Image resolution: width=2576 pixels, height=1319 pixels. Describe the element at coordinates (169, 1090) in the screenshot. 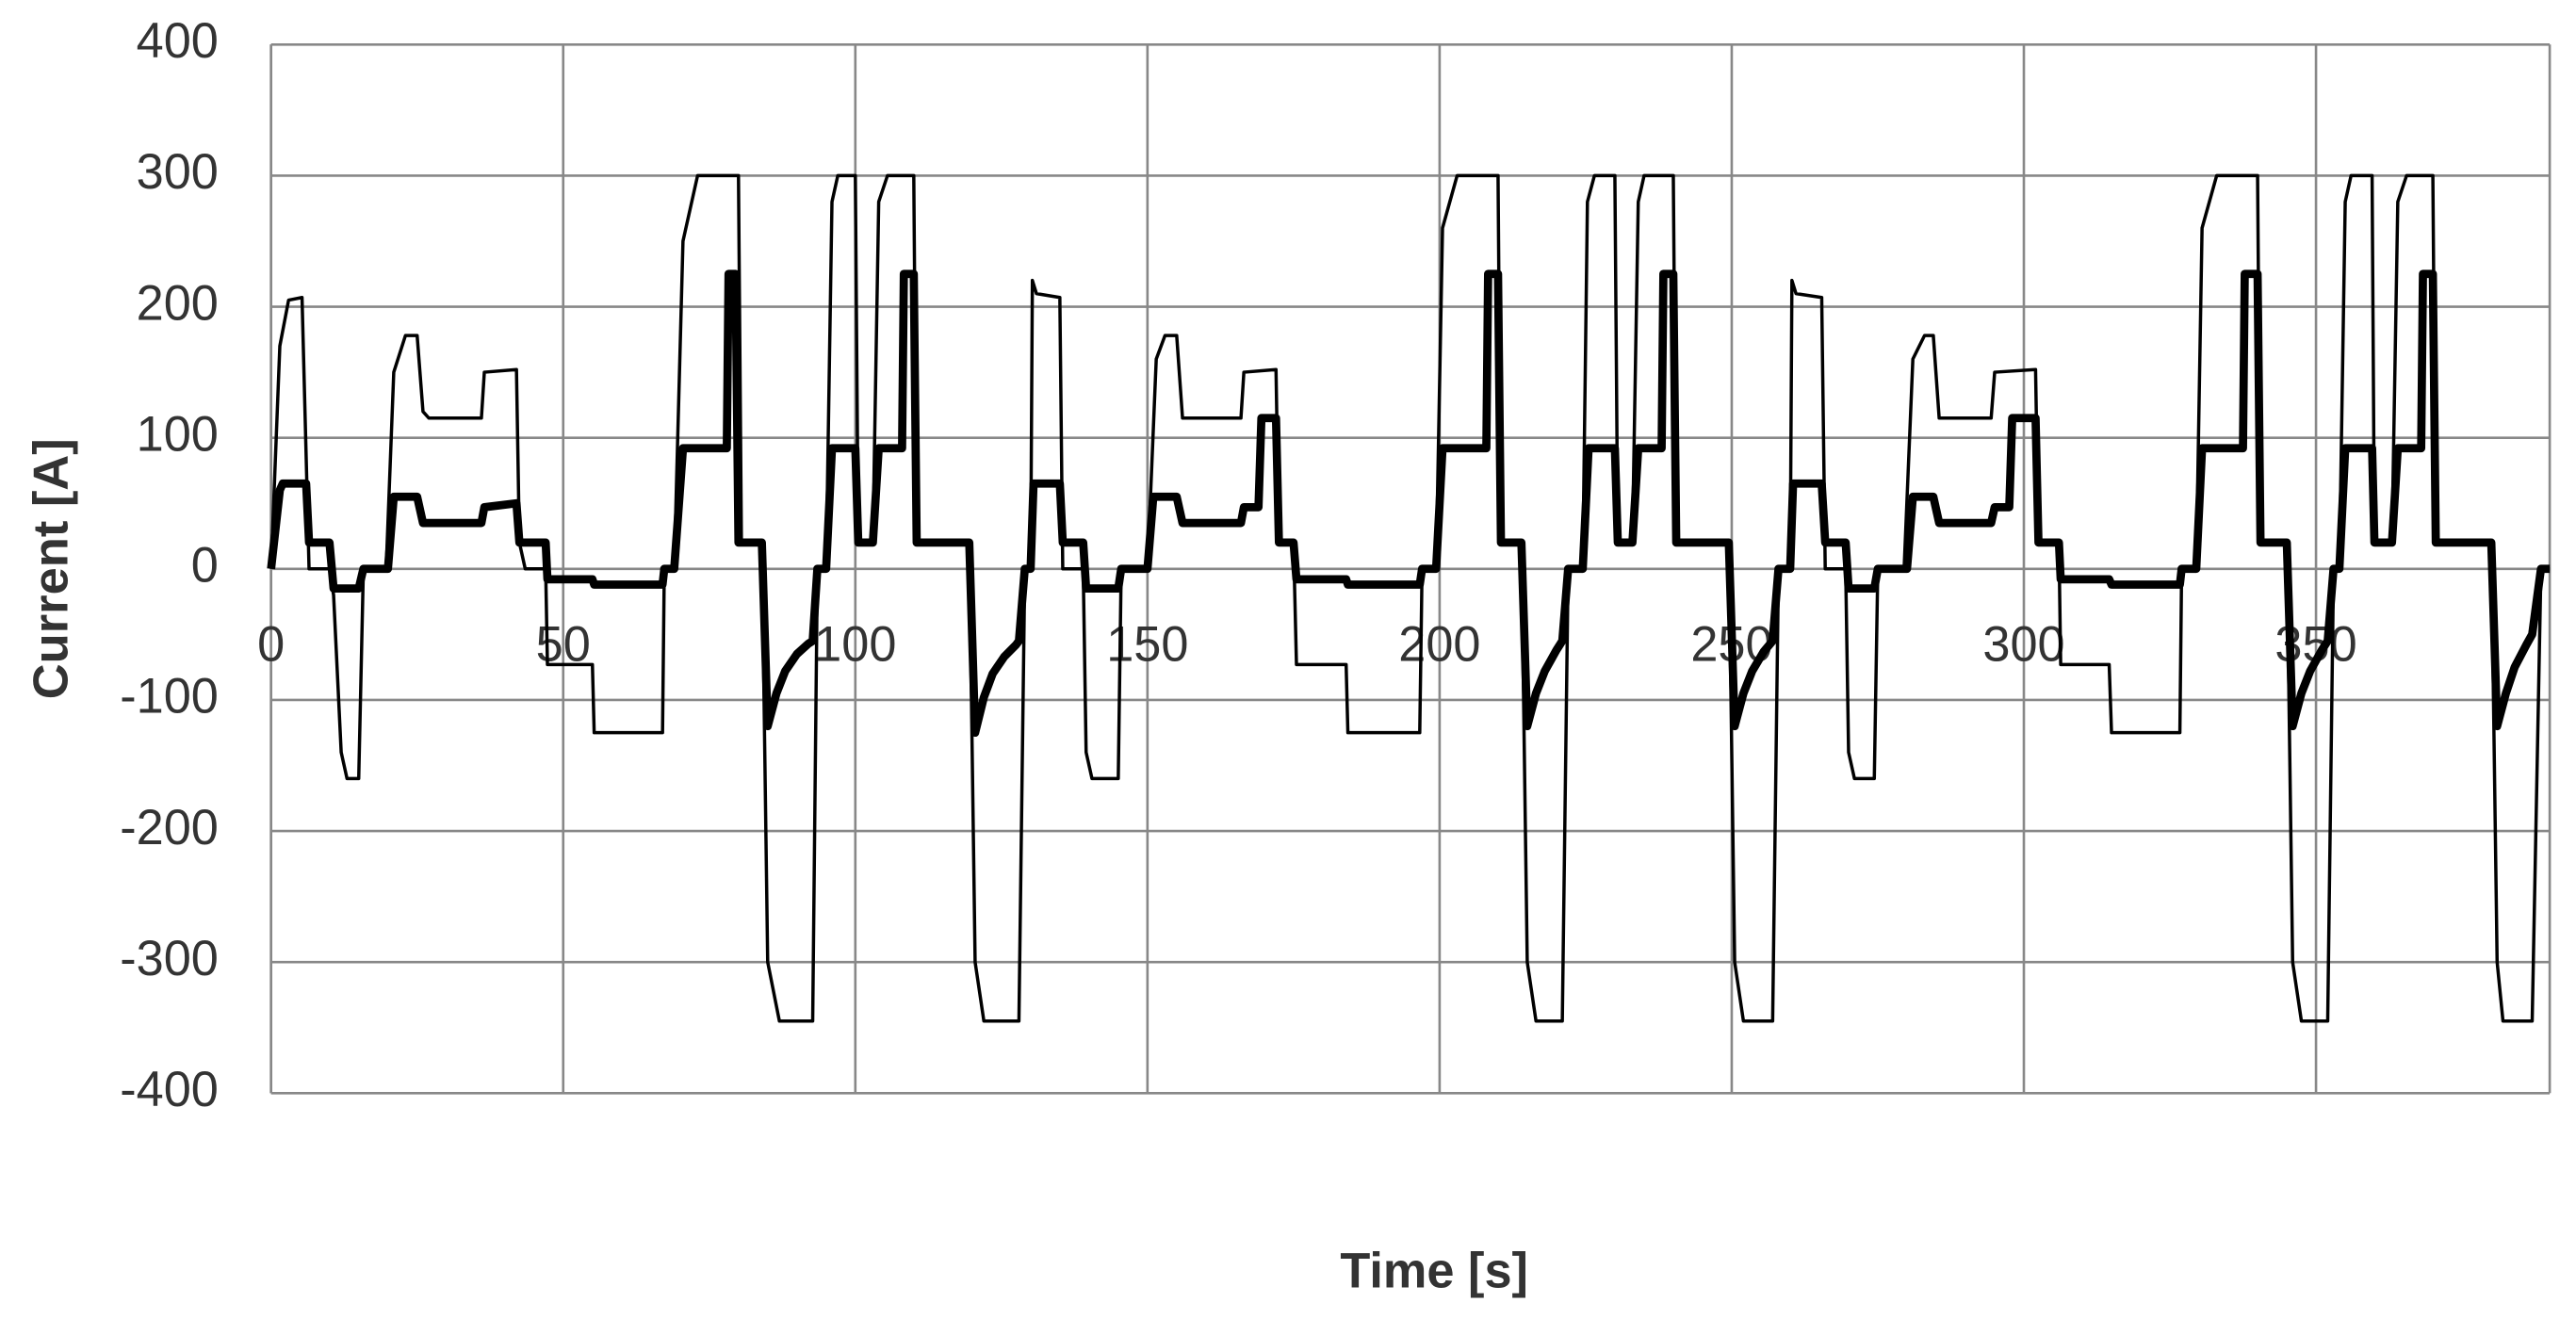

I see `y-tick-label: -400` at that location.